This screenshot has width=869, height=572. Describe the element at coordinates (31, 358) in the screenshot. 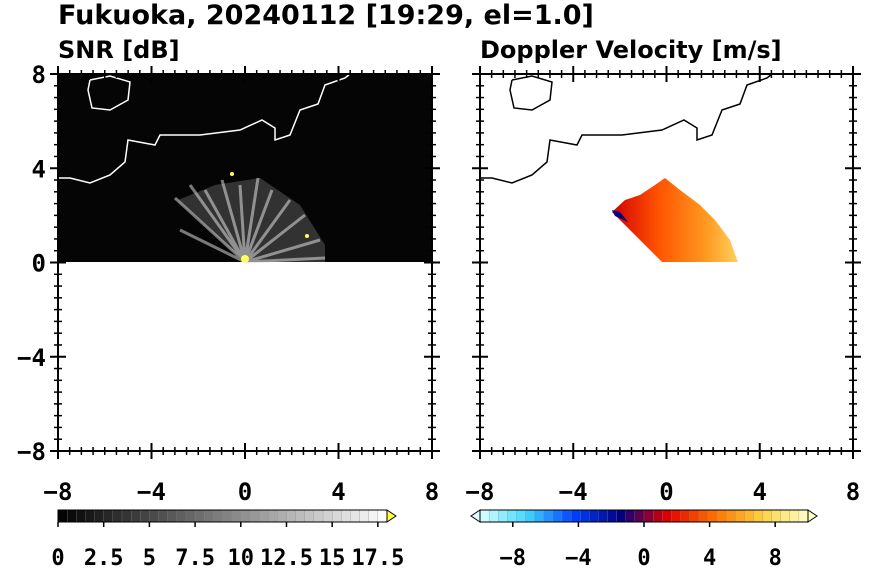

I see `y-tick-label: −4` at that location.